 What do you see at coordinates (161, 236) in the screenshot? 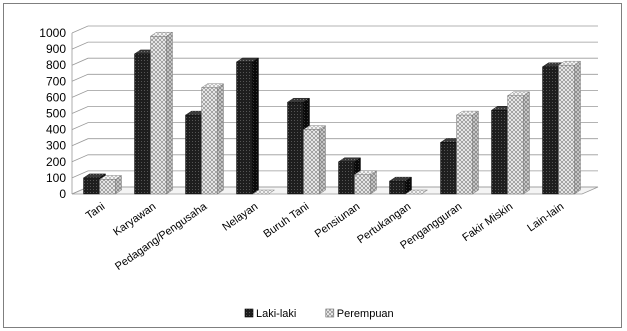
I see `x-tick-label: Pedagang/Pengusaha` at bounding box center [161, 236].